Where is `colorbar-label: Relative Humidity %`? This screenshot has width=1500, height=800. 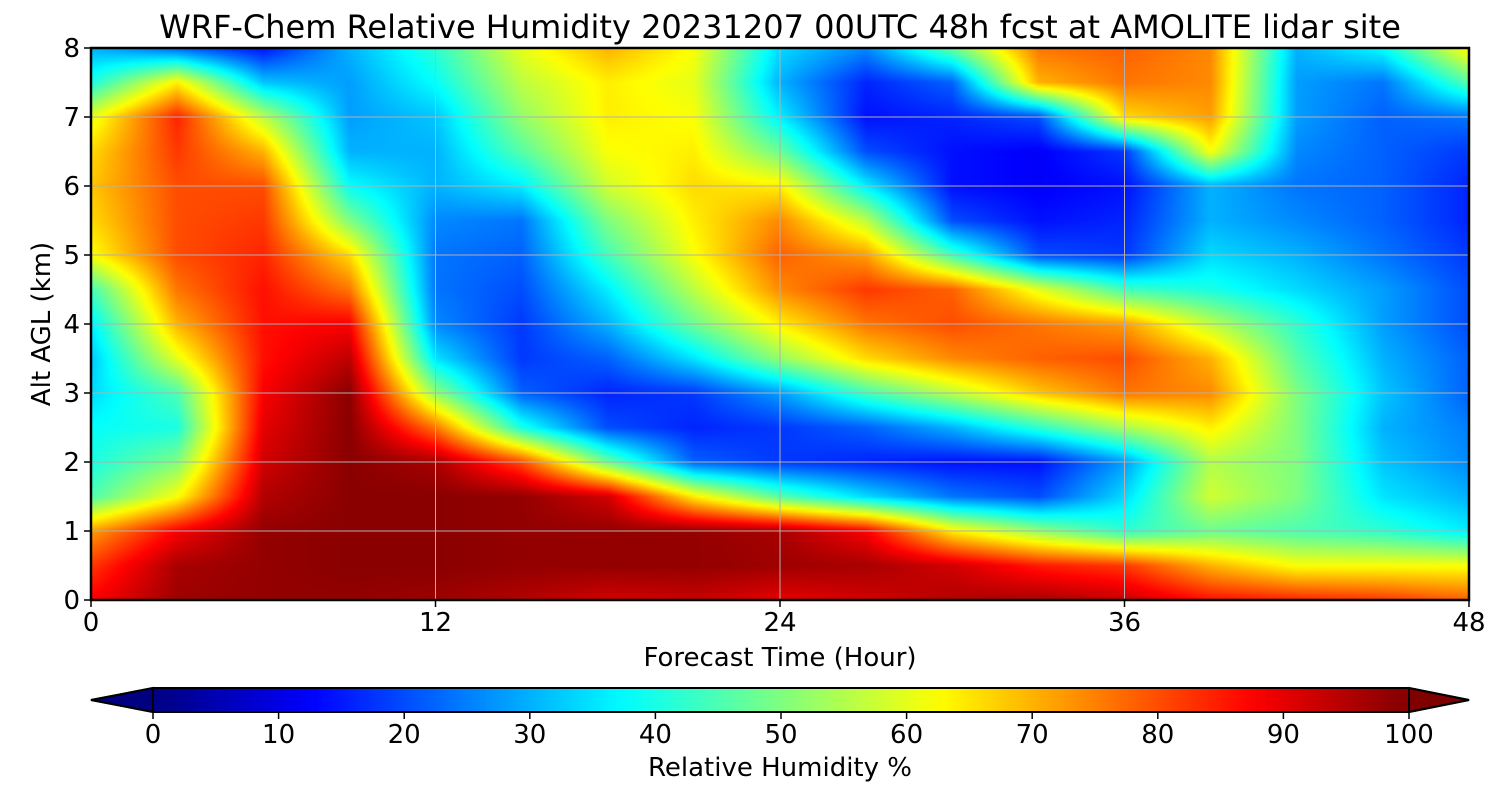 colorbar-label: Relative Humidity % is located at coordinates (780, 768).